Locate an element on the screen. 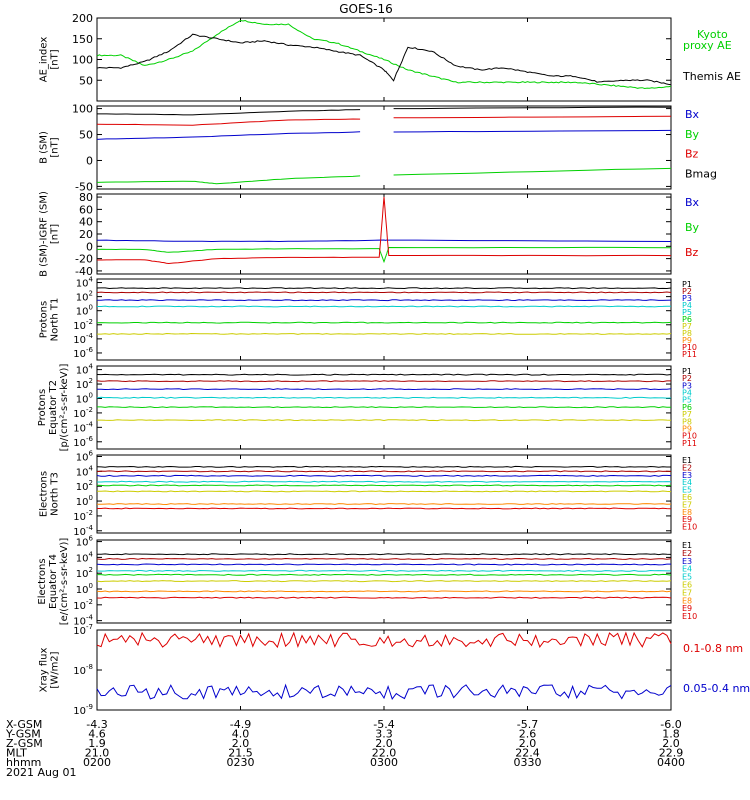  axis-row-value: 3.3 is located at coordinates (384, 734).